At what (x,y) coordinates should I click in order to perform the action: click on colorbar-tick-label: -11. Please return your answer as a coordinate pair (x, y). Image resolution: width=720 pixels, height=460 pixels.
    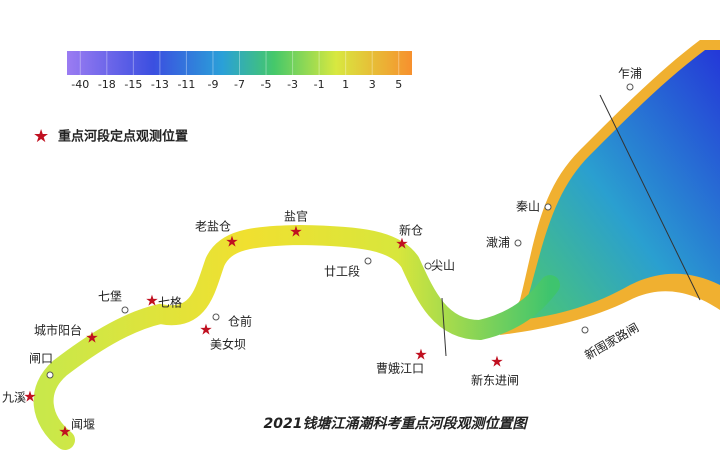
    Looking at the image, I should click on (186, 84).